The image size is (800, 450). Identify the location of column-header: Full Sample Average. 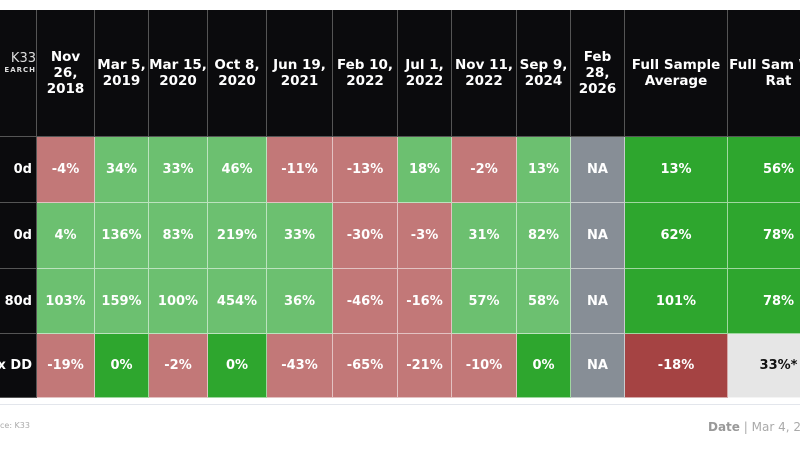
(676, 73).